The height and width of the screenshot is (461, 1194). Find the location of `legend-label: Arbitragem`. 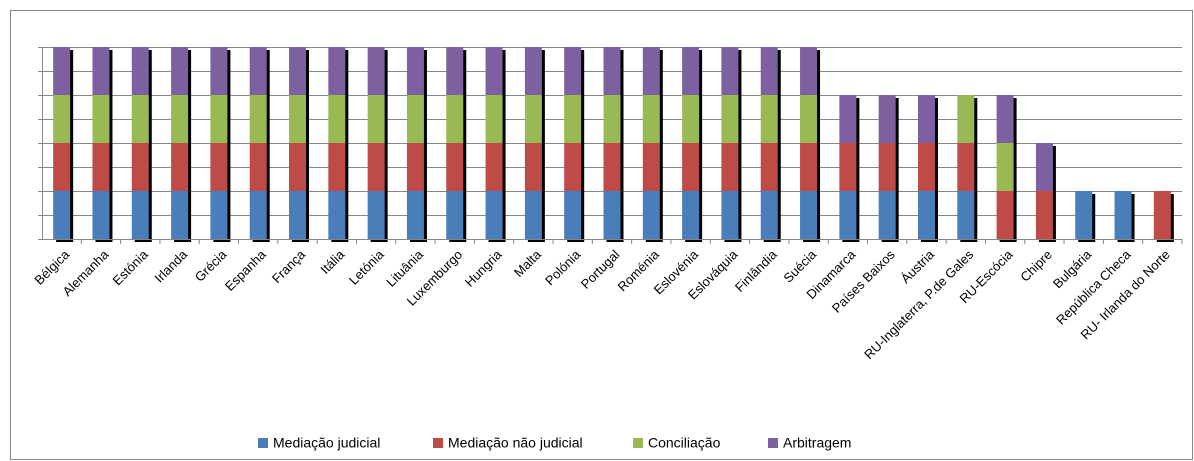

legend-label: Arbitragem is located at coordinates (817, 443).